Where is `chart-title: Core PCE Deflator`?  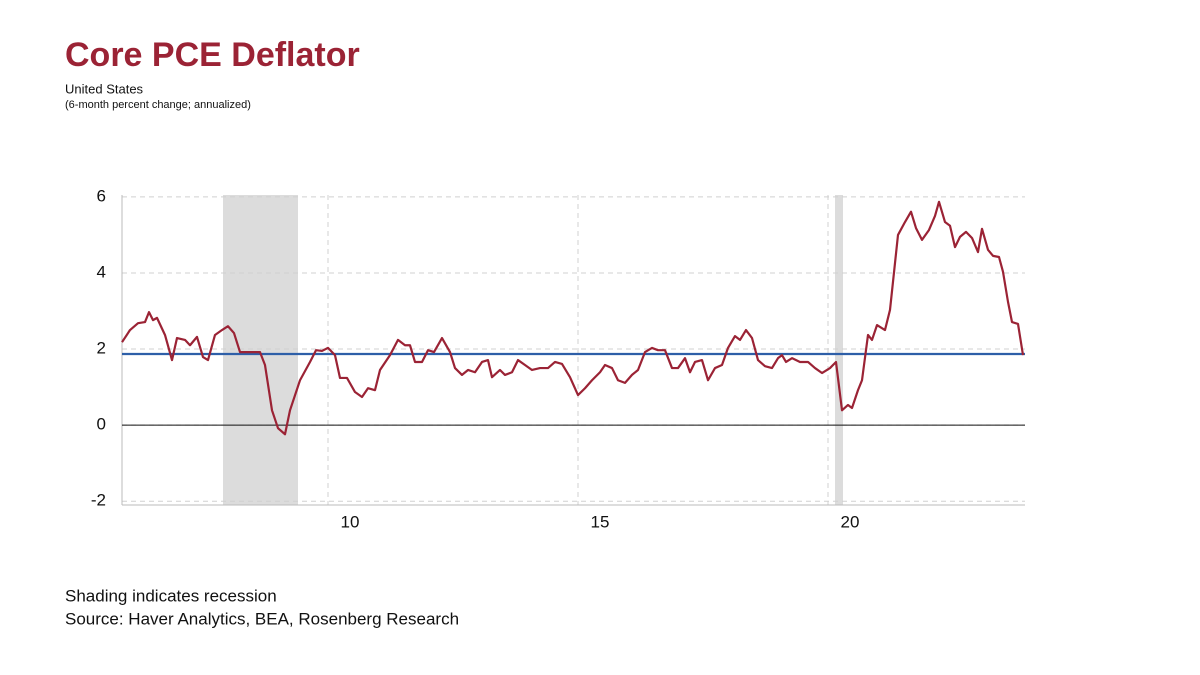
chart-title: Core PCE Deflator is located at coordinates (212, 55).